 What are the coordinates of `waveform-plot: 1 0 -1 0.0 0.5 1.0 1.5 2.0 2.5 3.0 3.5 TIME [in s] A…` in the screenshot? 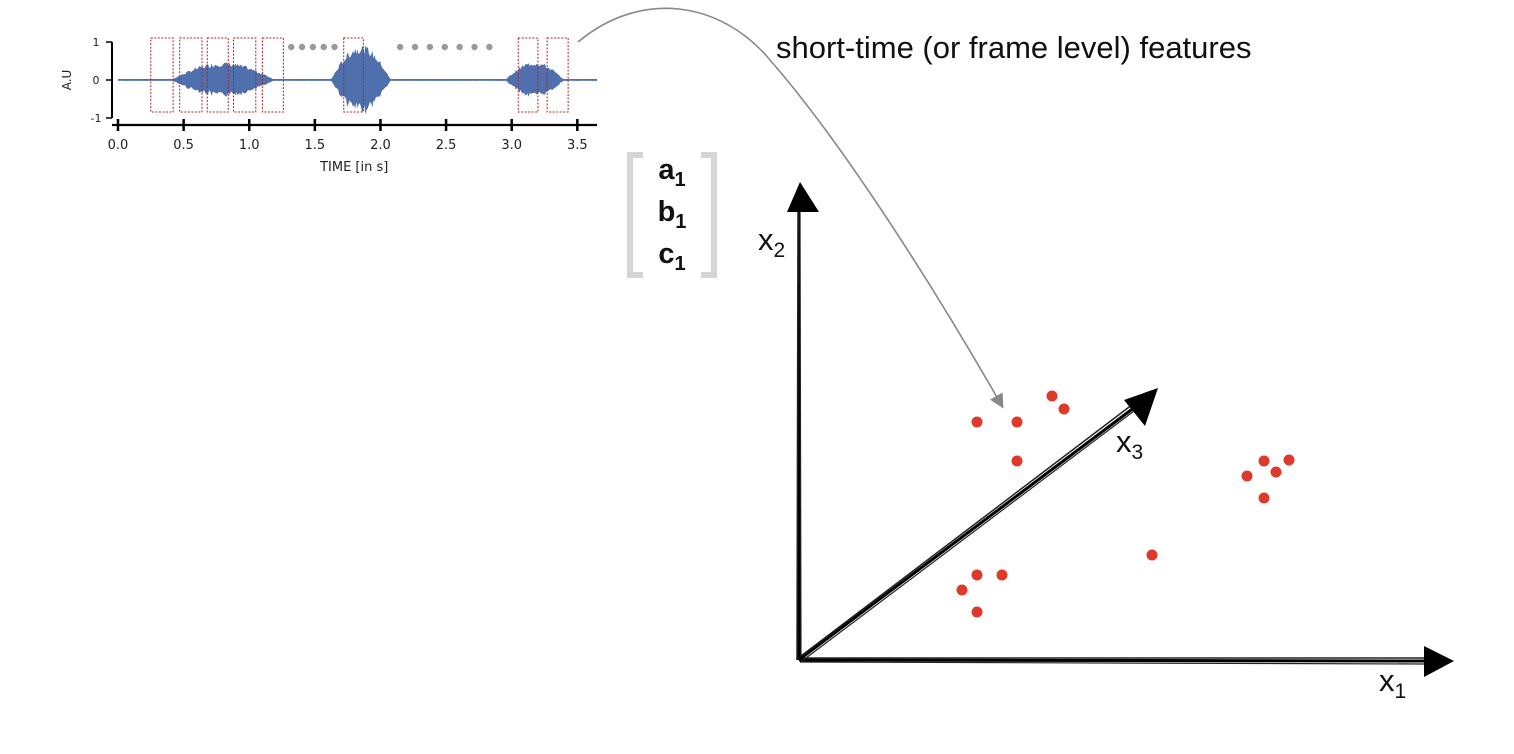 It's located at (328, 105).